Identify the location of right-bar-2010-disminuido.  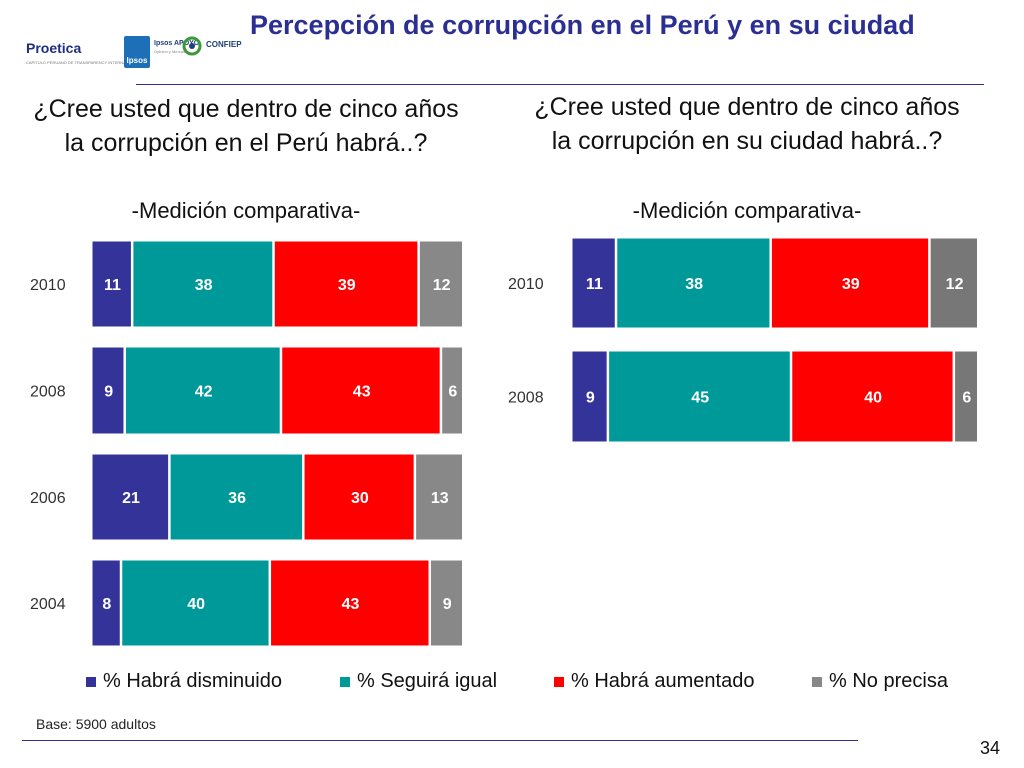
(593, 283).